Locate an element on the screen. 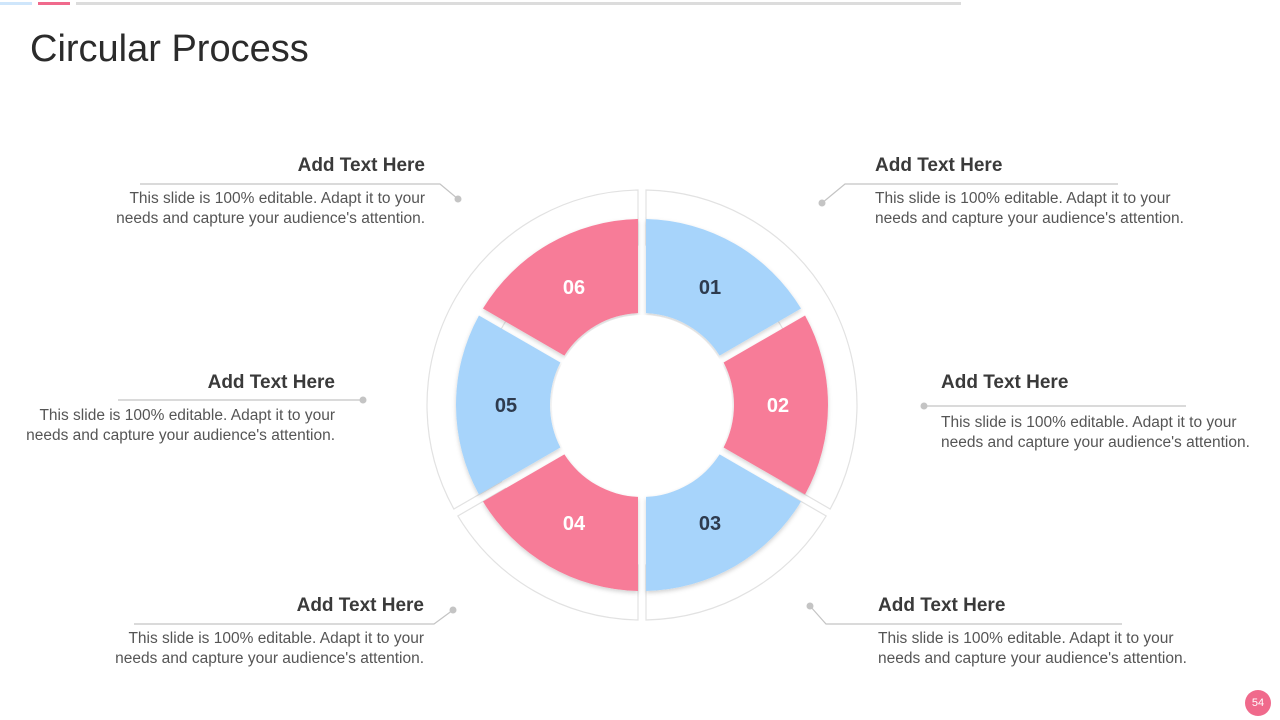 The height and width of the screenshot is (720, 1280). page-number-badge: 54 is located at coordinates (1258, 703).